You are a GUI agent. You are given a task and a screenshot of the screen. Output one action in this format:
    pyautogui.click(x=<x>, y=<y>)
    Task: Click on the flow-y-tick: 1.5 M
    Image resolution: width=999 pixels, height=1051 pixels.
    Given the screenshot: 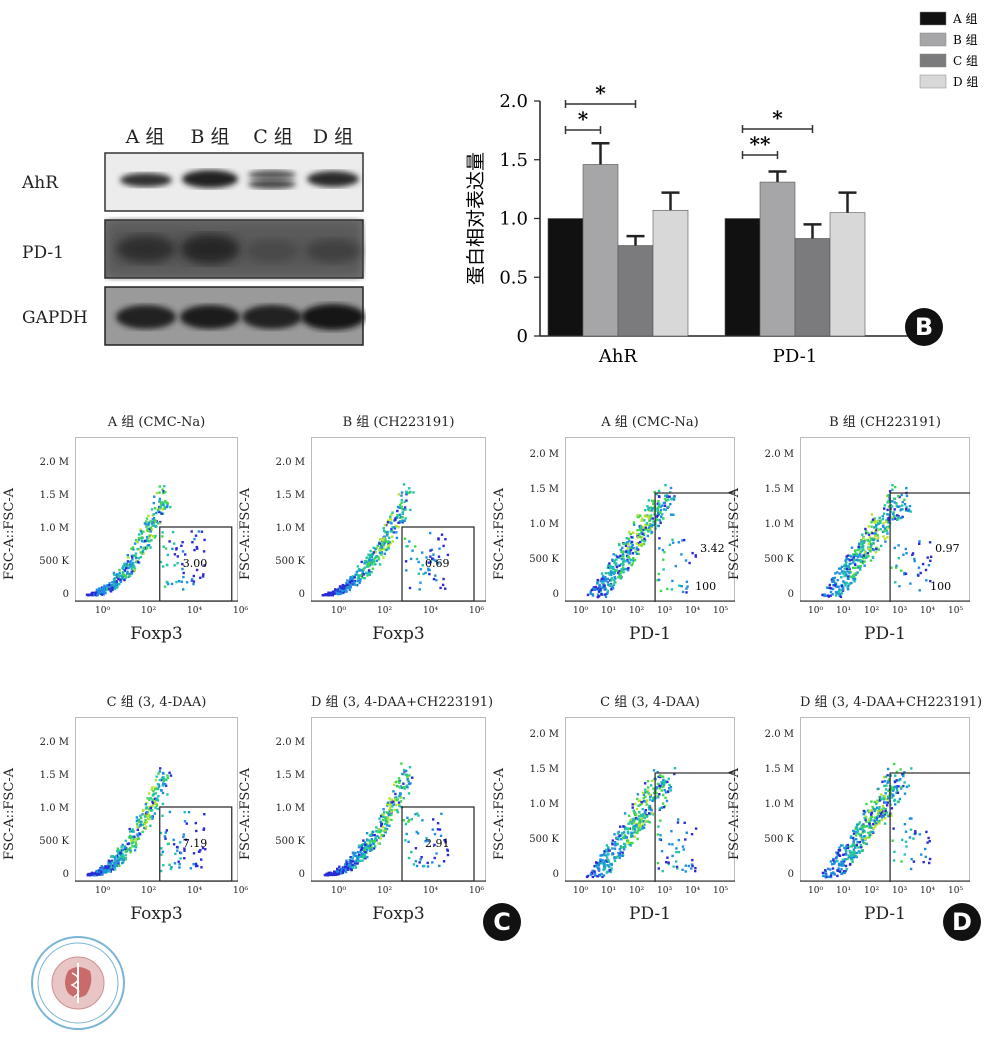 What is the action you would take?
    pyautogui.click(x=544, y=489)
    